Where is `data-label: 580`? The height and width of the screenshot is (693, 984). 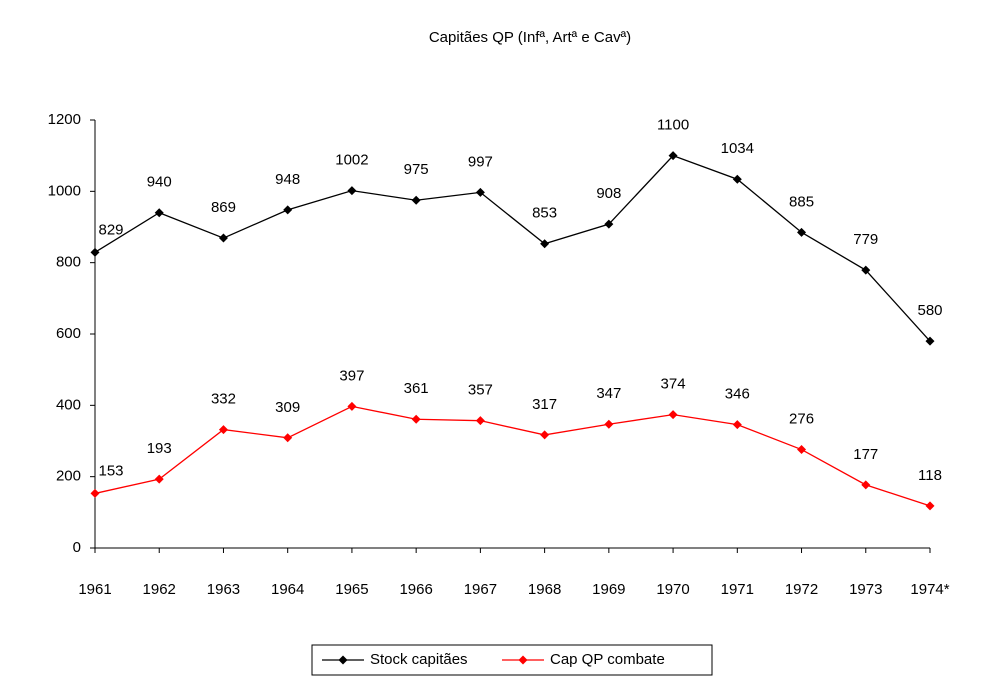 data-label: 580 is located at coordinates (929, 310).